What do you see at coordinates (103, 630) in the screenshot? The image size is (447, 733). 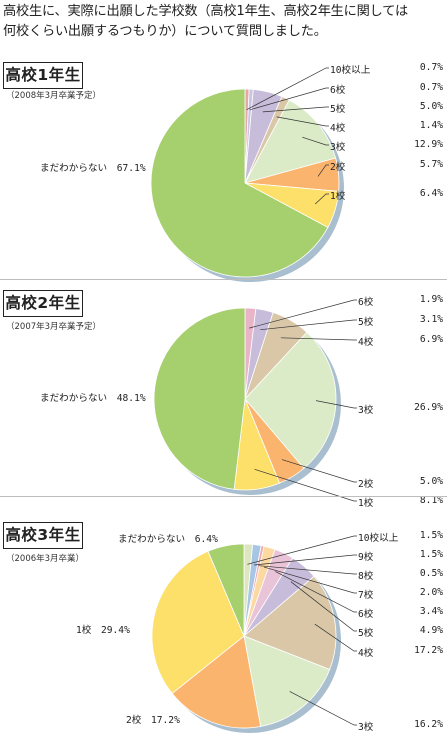 I see `slice-label-with-value: 1校 29.4%` at bounding box center [103, 630].